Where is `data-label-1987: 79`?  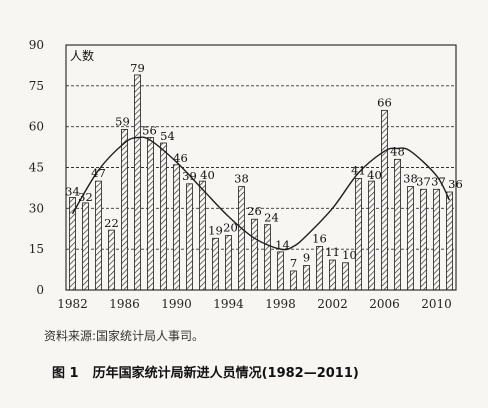 data-label-1987: 79 is located at coordinates (137, 68).